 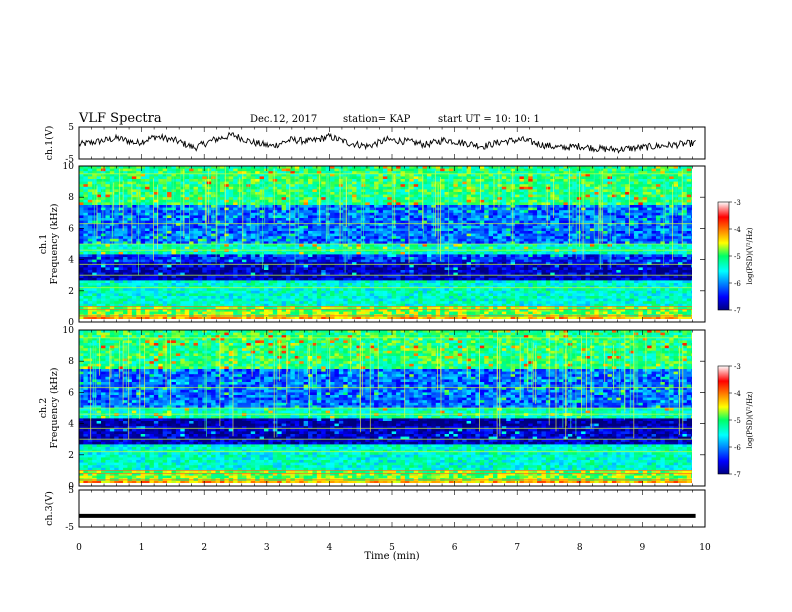 What do you see at coordinates (643, 548) in the screenshot?
I see `xtick-label: 9` at bounding box center [643, 548].